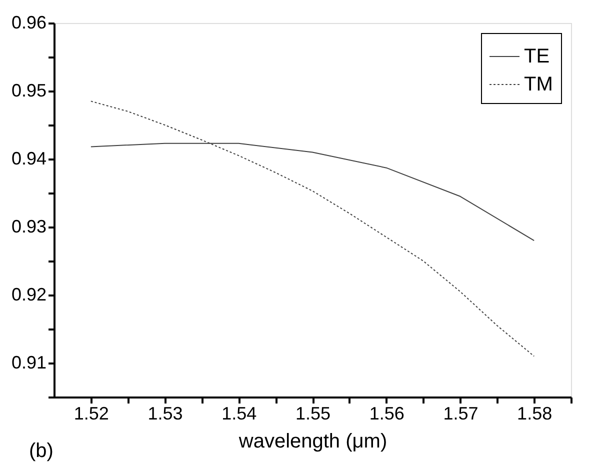 This screenshot has width=600, height=465. I want to click on y-tick-label: 0.93, so click(28, 226).